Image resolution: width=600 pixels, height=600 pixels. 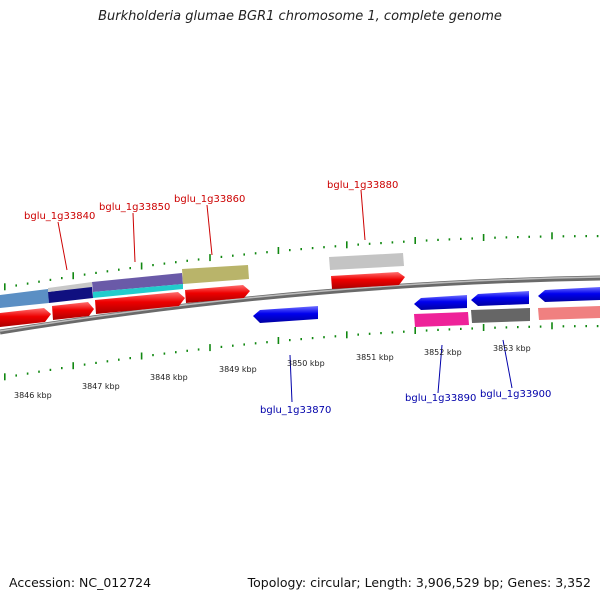 I want to click on gene-label-33850: bglu_1g33850, so click(x=134, y=207).